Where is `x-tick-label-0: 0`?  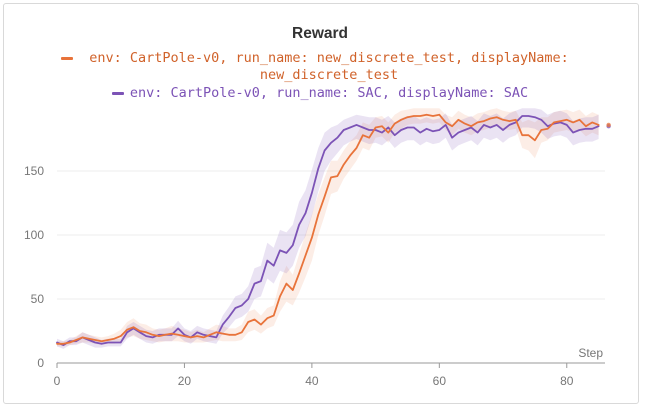 x-tick-label-0: 0 is located at coordinates (57, 381).